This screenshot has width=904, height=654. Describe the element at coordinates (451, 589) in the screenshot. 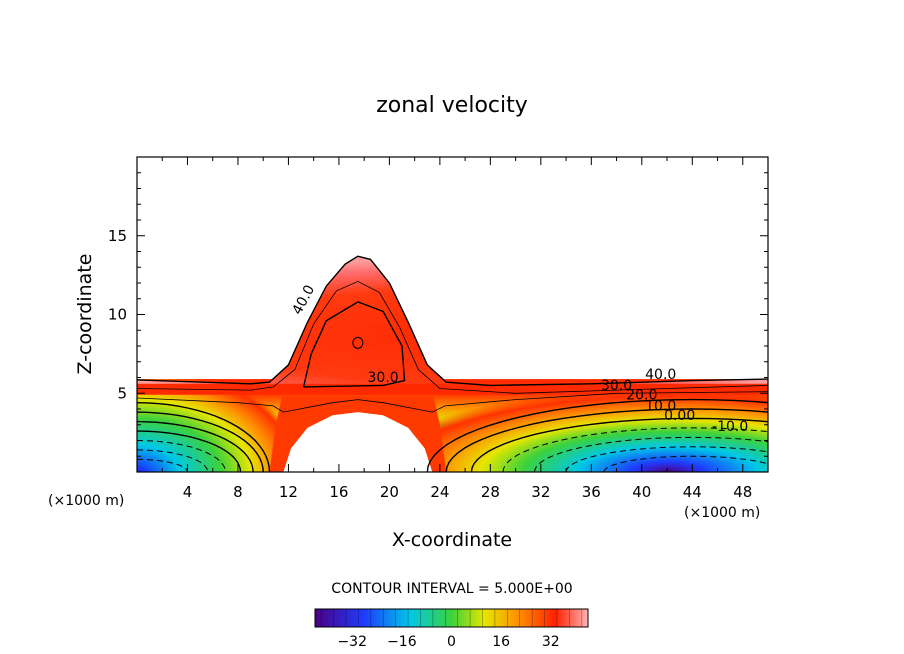

I see `contour-interval-text: CONTOUR INTERVAL = 5.000E+00` at that location.